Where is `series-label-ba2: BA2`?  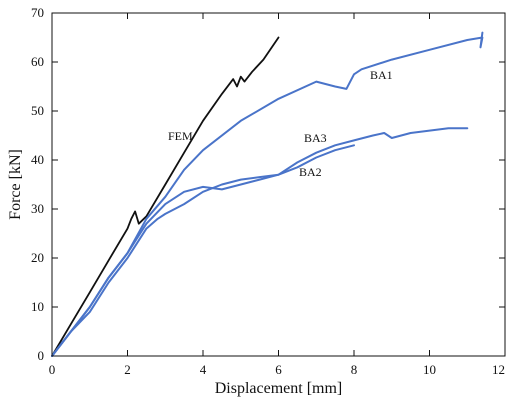 series-label-ba2: BA2 is located at coordinates (310, 172).